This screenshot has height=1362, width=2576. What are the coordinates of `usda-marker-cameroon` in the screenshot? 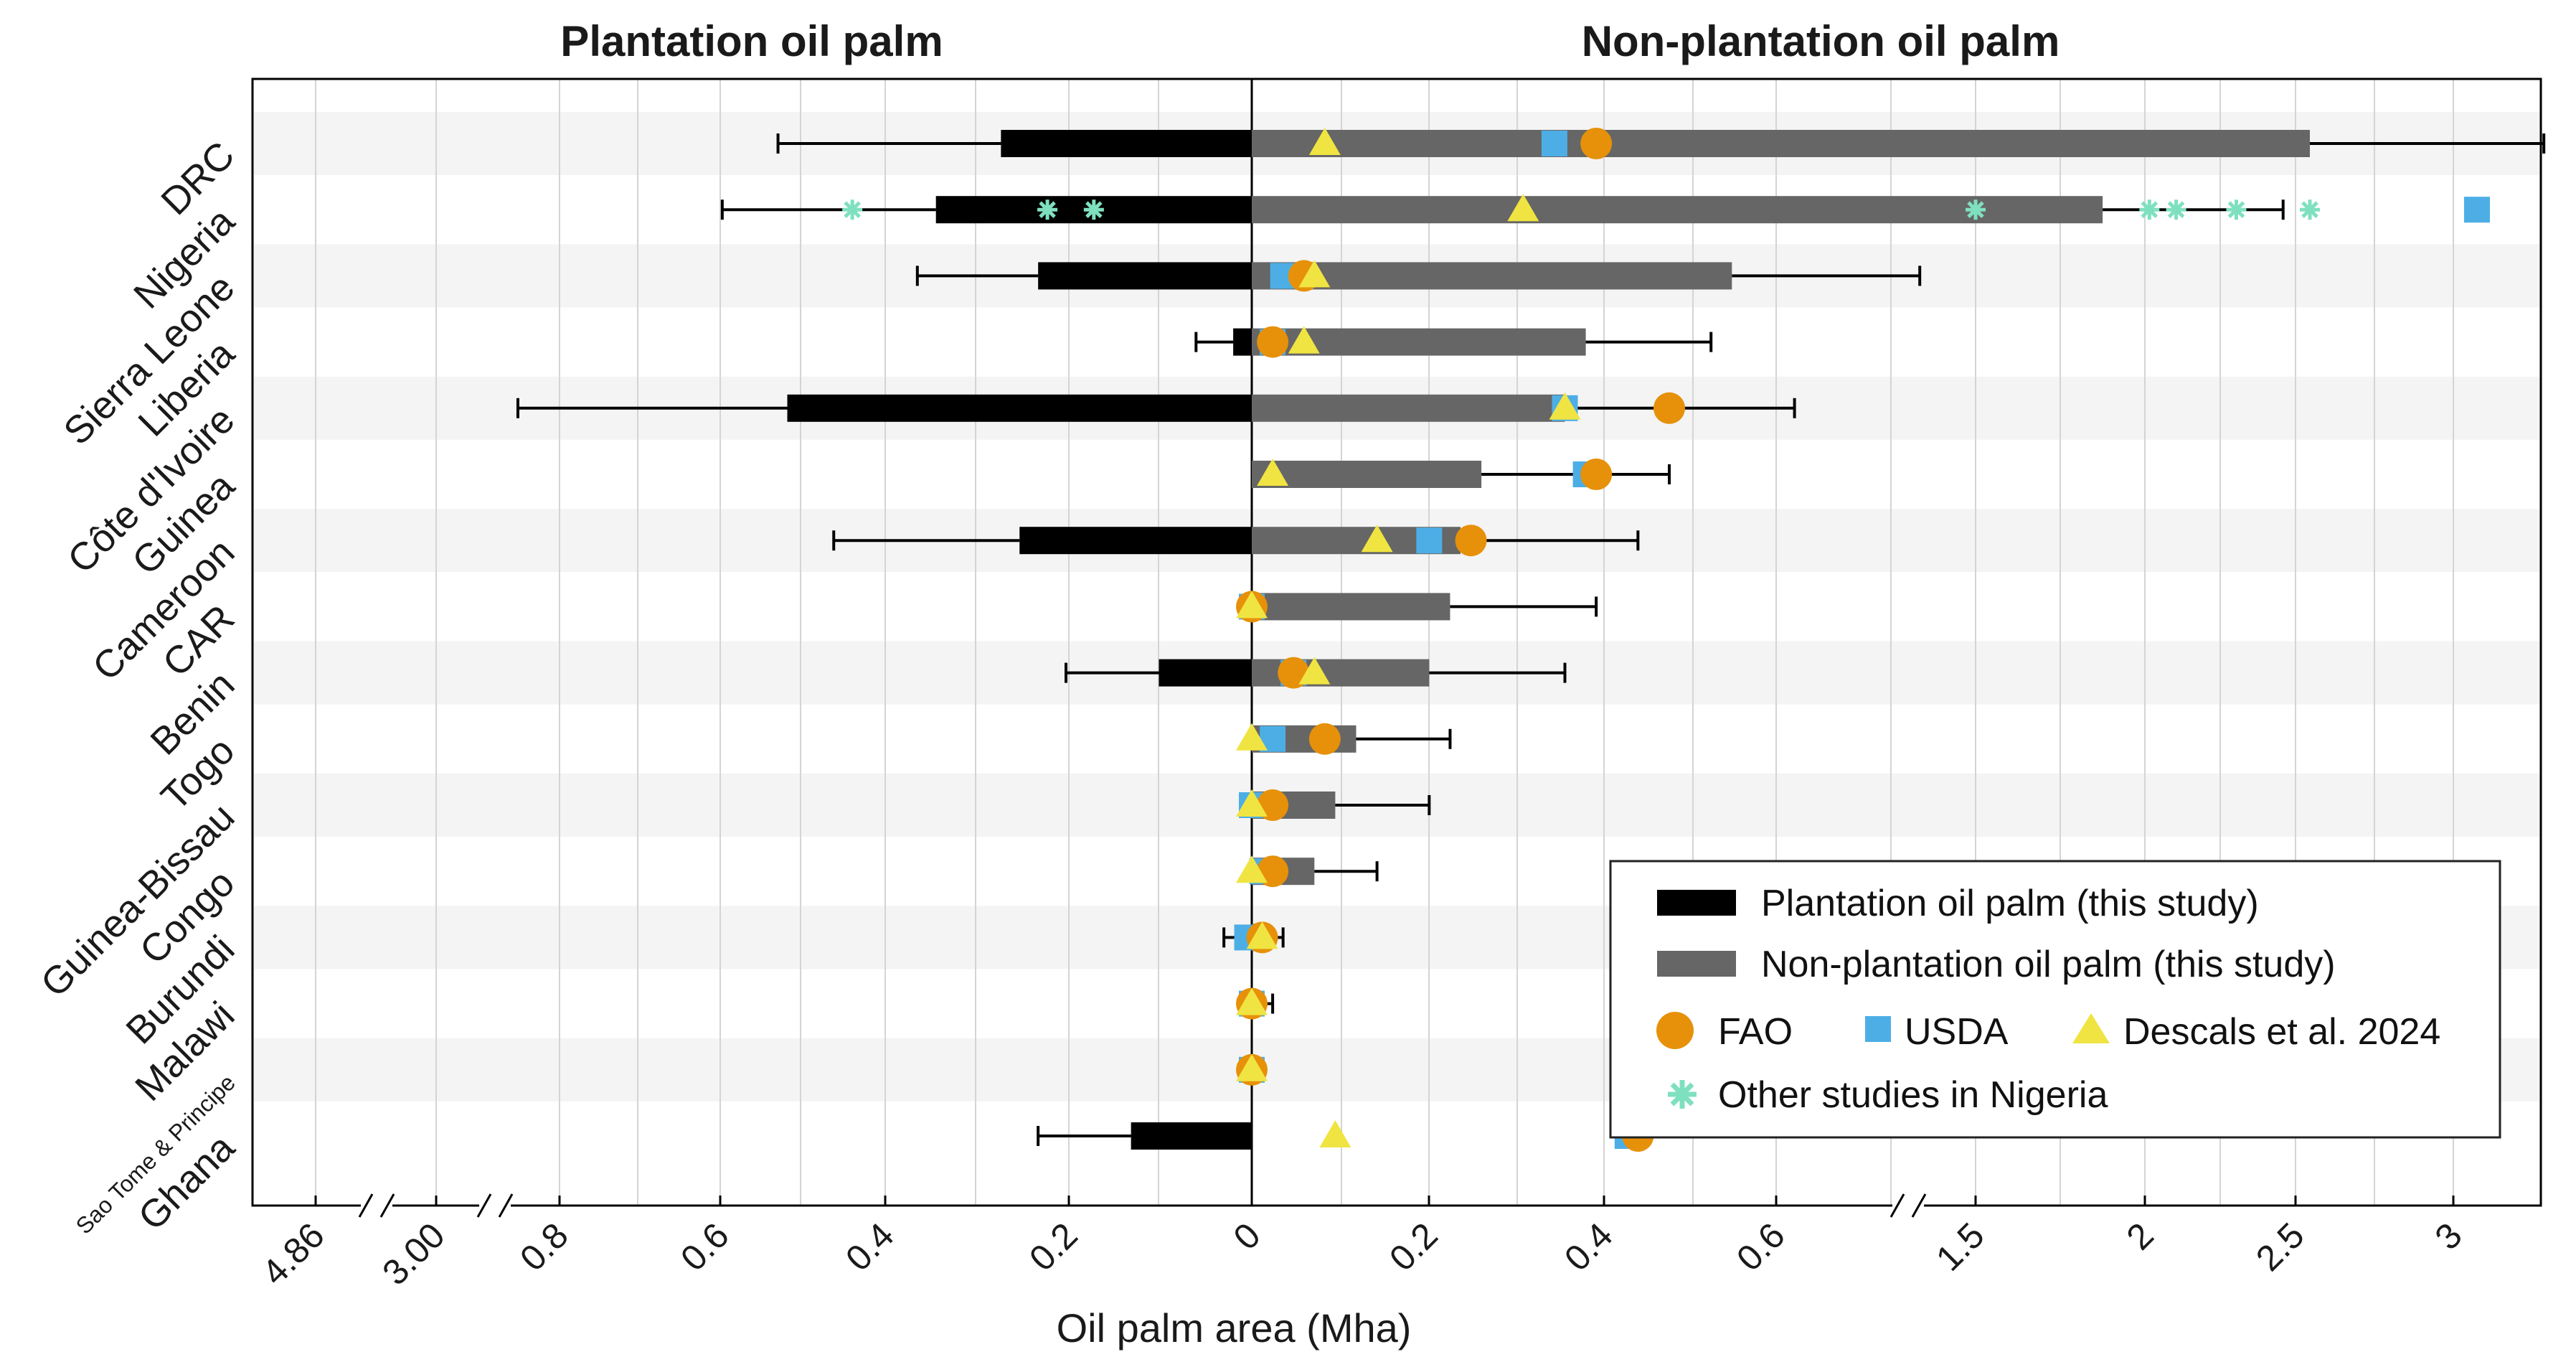 It's located at (1429, 540).